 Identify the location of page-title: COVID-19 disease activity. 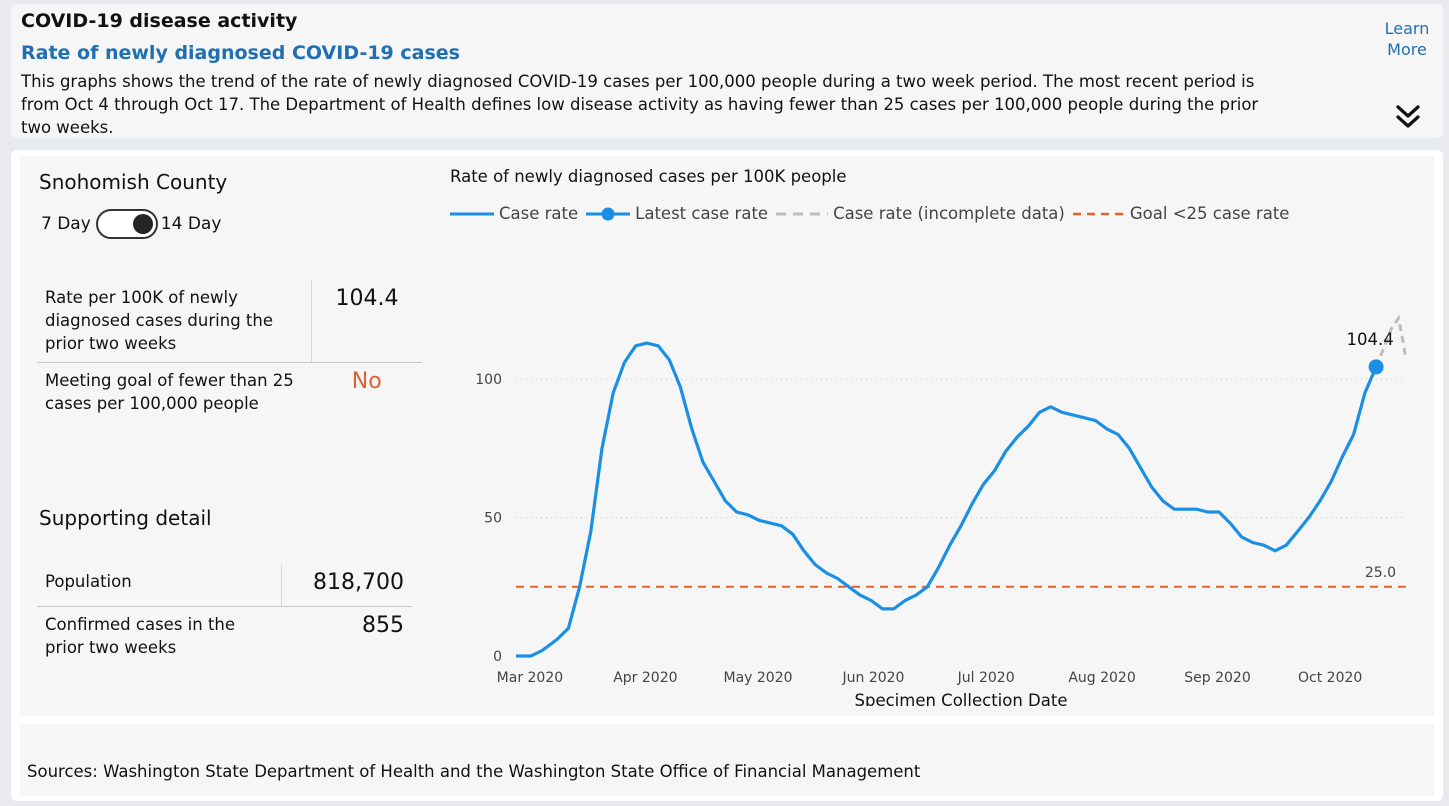
(159, 21).